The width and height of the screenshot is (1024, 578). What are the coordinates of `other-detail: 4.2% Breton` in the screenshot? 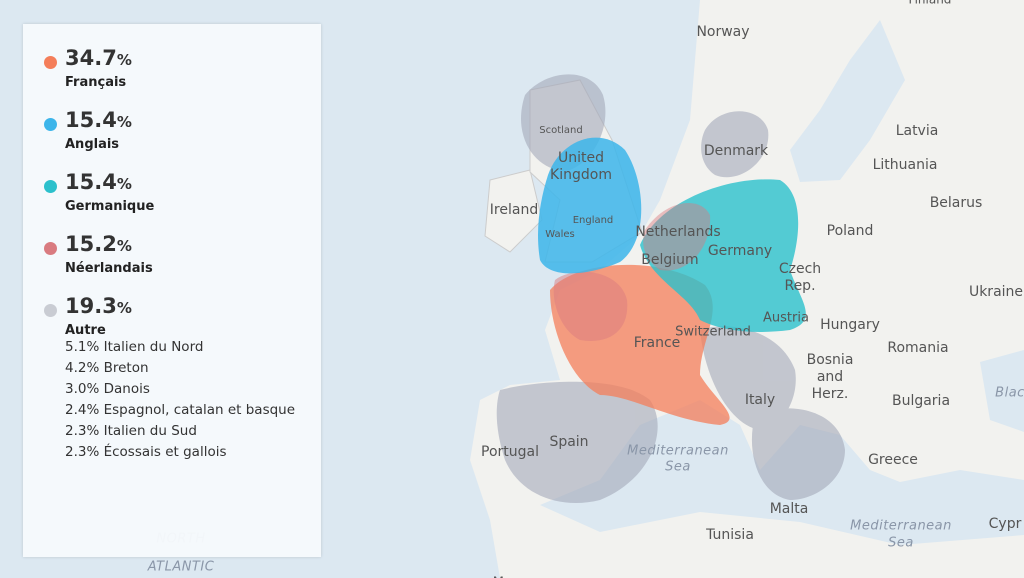 It's located at (107, 368).